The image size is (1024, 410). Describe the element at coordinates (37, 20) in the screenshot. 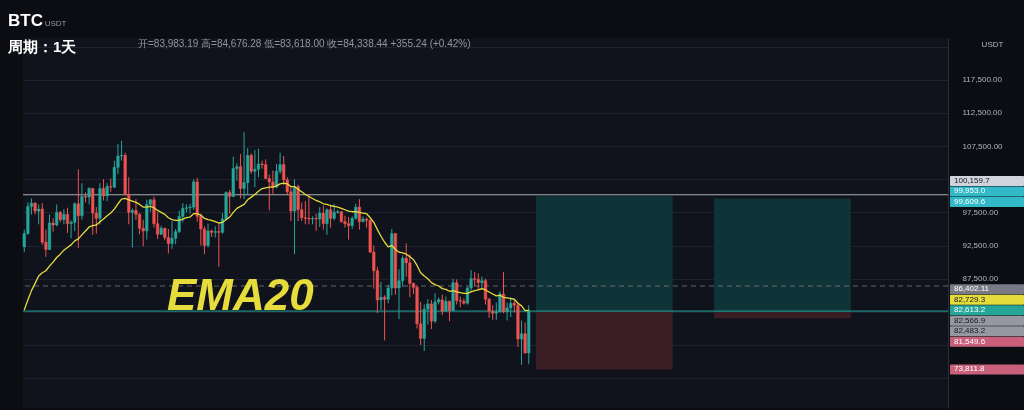

I see `chart-title: BTCUSDT` at that location.